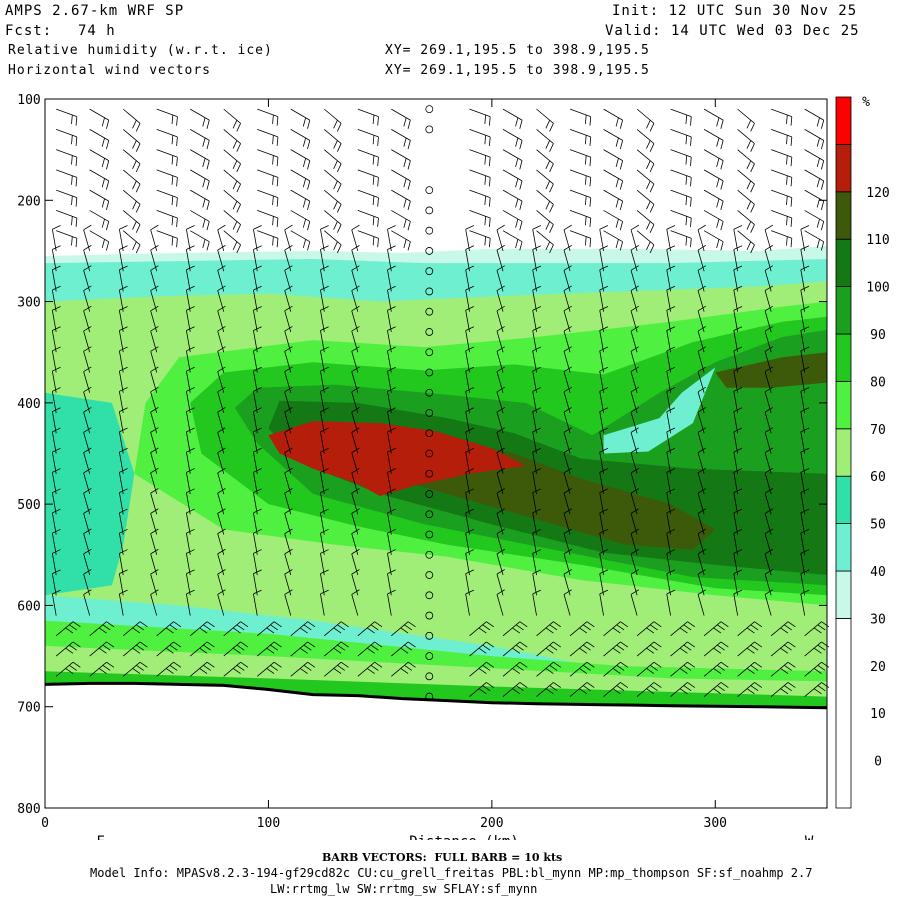 The image size is (900, 900). I want to click on colorbar-box, so click(843, 713).